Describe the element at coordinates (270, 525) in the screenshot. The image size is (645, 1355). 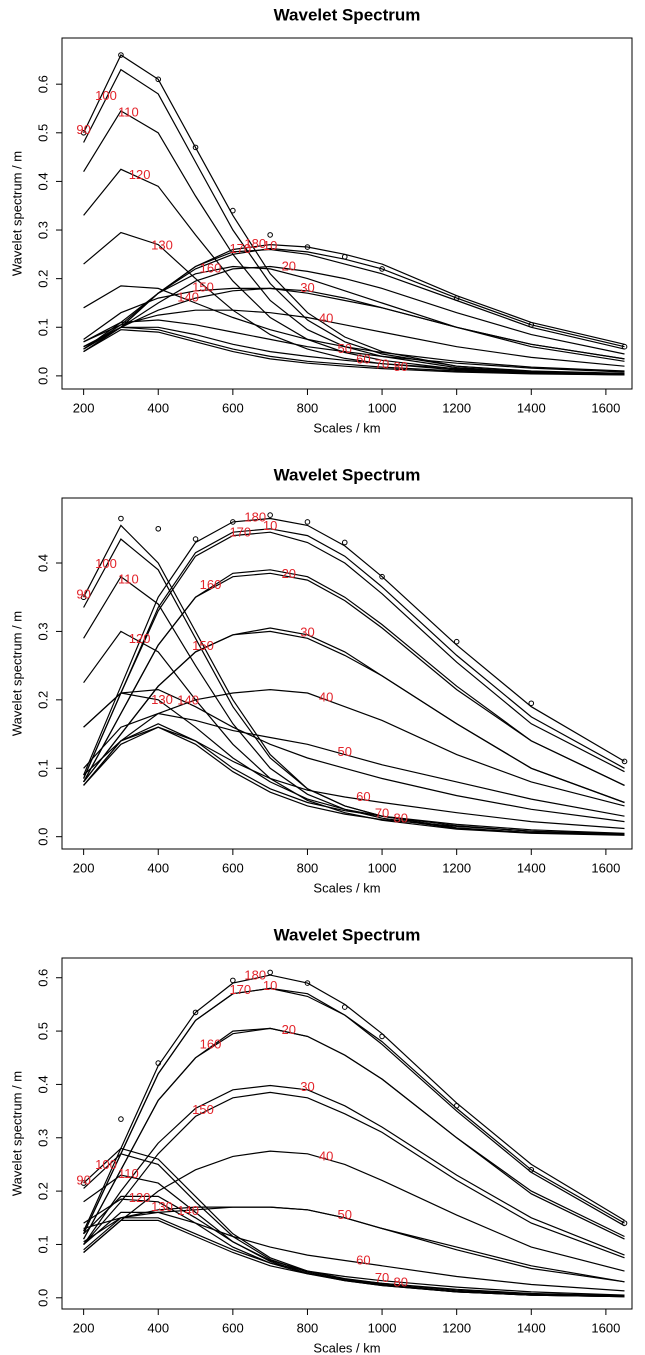
I see `curve-label: 10` at that location.